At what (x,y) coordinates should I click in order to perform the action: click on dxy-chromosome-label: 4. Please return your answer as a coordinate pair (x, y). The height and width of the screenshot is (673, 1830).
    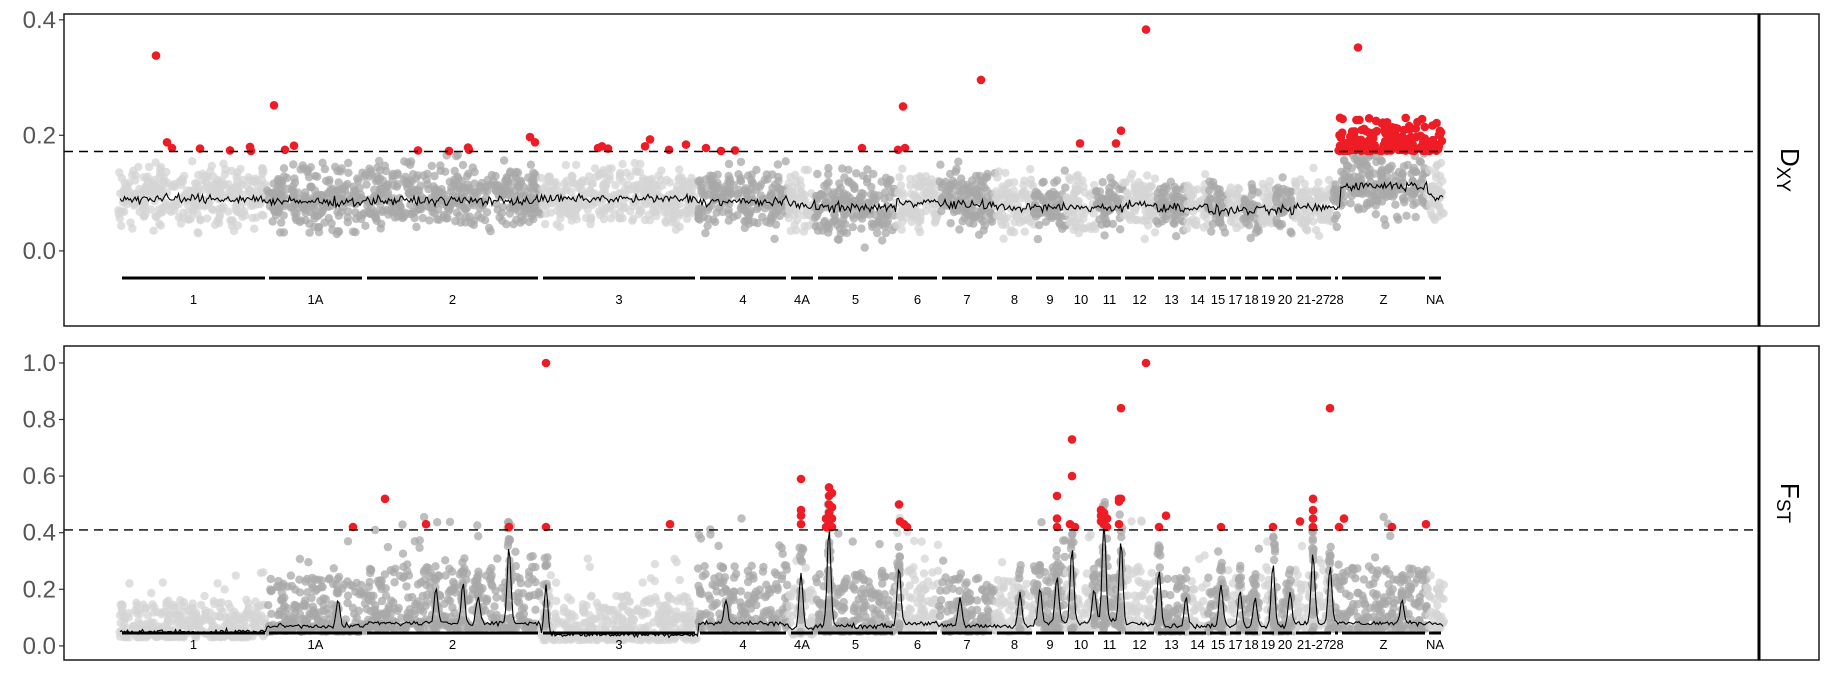
    Looking at the image, I should click on (742, 299).